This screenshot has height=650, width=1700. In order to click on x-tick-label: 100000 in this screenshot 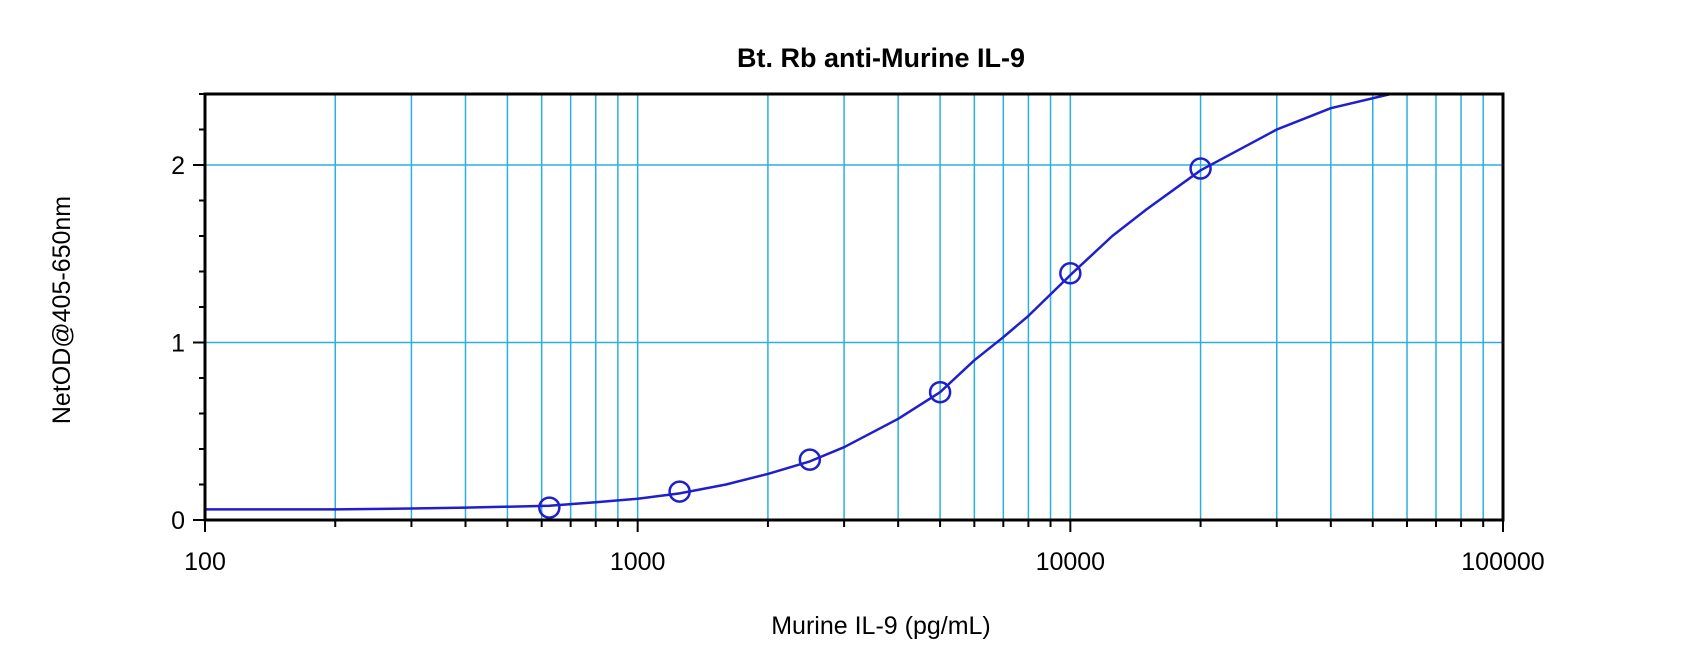, I will do `click(1502, 562)`.